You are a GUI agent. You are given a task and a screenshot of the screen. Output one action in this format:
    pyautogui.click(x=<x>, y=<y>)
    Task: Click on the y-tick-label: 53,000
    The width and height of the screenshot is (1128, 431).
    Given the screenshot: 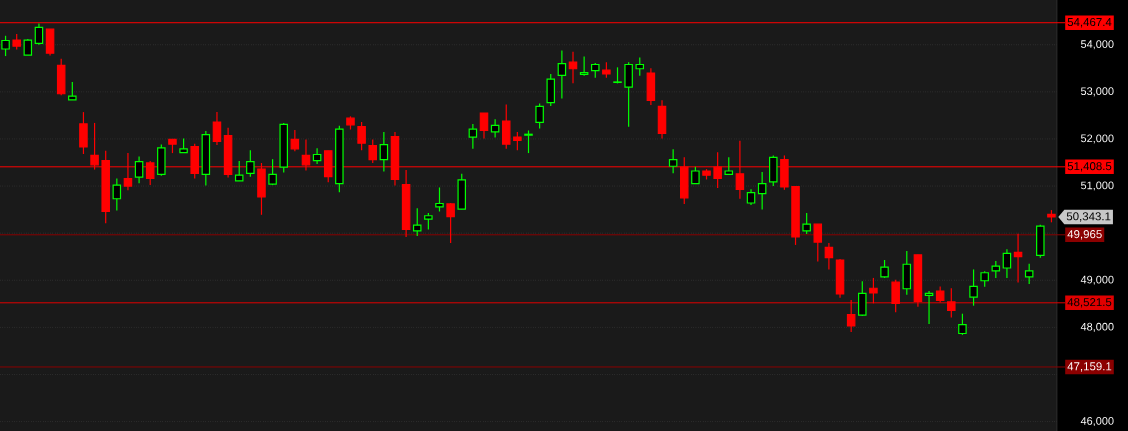 What is the action you would take?
    pyautogui.click(x=1097, y=92)
    